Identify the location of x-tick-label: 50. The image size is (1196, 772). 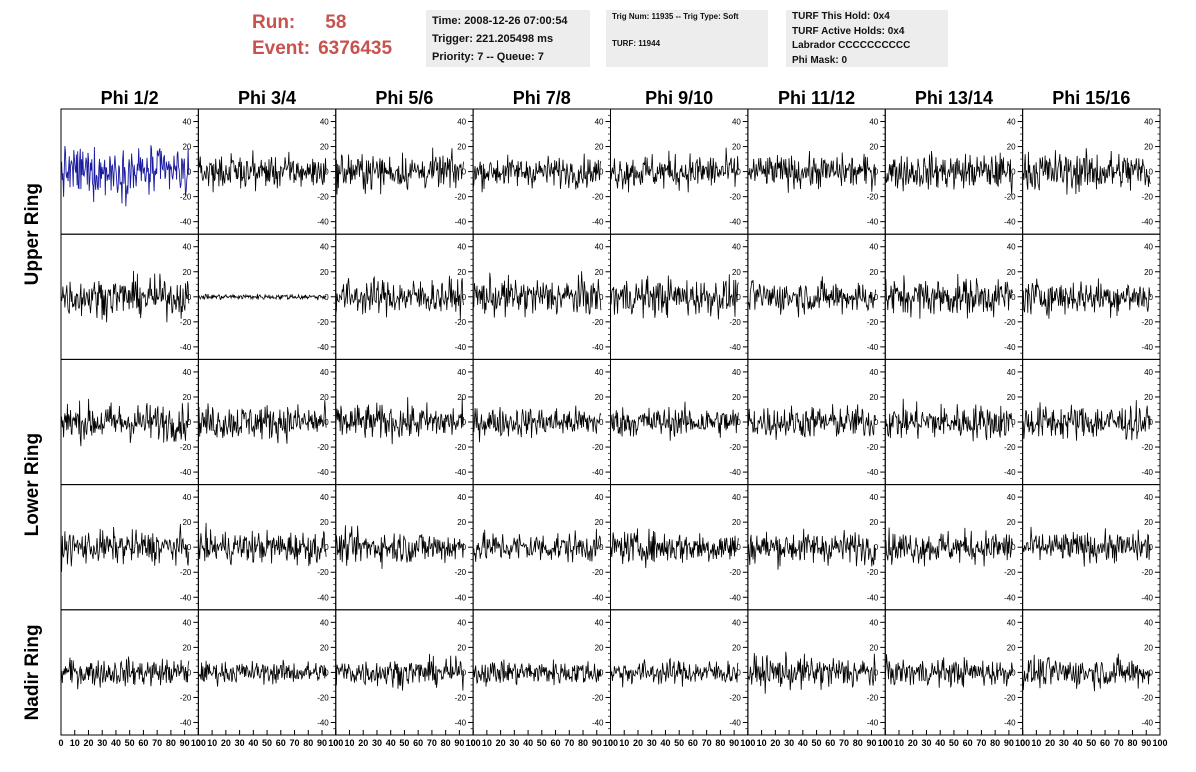
(267, 743).